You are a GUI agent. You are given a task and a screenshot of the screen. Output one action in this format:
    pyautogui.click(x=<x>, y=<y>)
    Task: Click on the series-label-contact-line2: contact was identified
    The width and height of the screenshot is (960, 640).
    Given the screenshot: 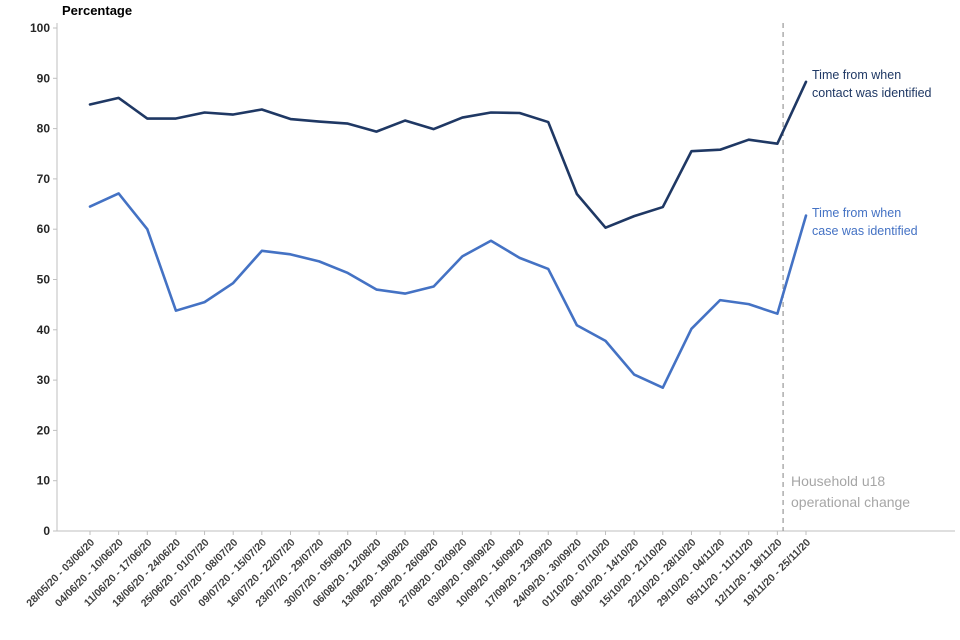 What is the action you would take?
    pyautogui.click(x=872, y=93)
    